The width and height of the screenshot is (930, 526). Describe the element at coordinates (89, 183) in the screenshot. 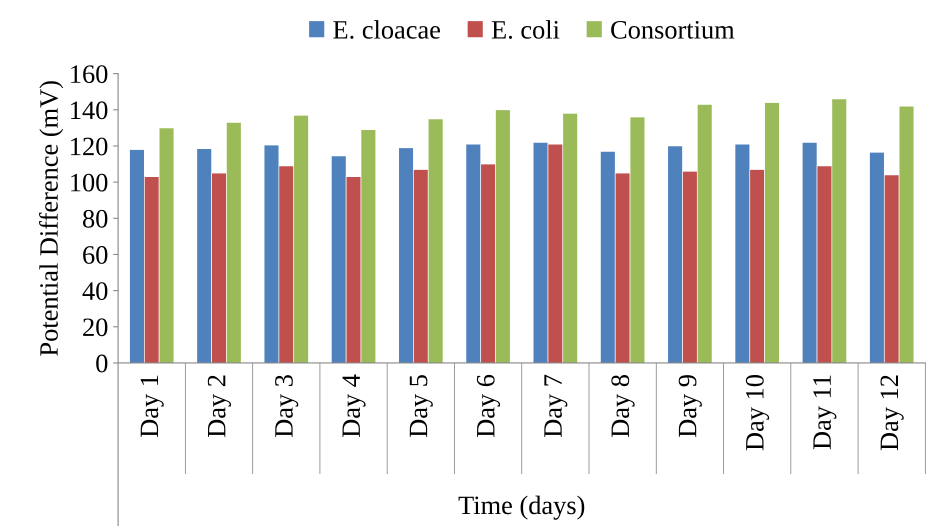

I see `y-tick-label: 100` at that location.